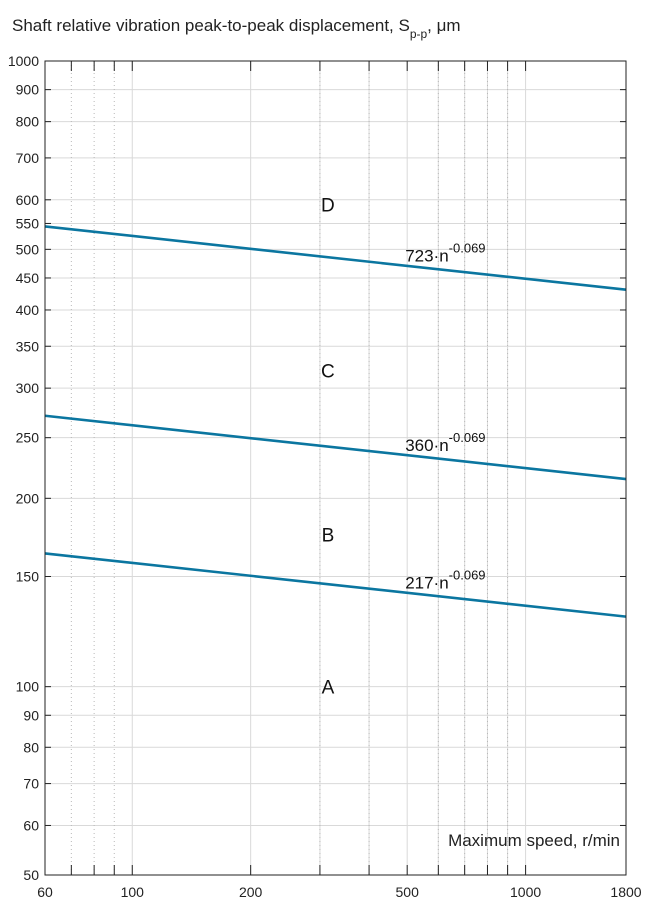  Describe the element at coordinates (426, 256) in the screenshot. I see `formula-base: 723·n` at that location.